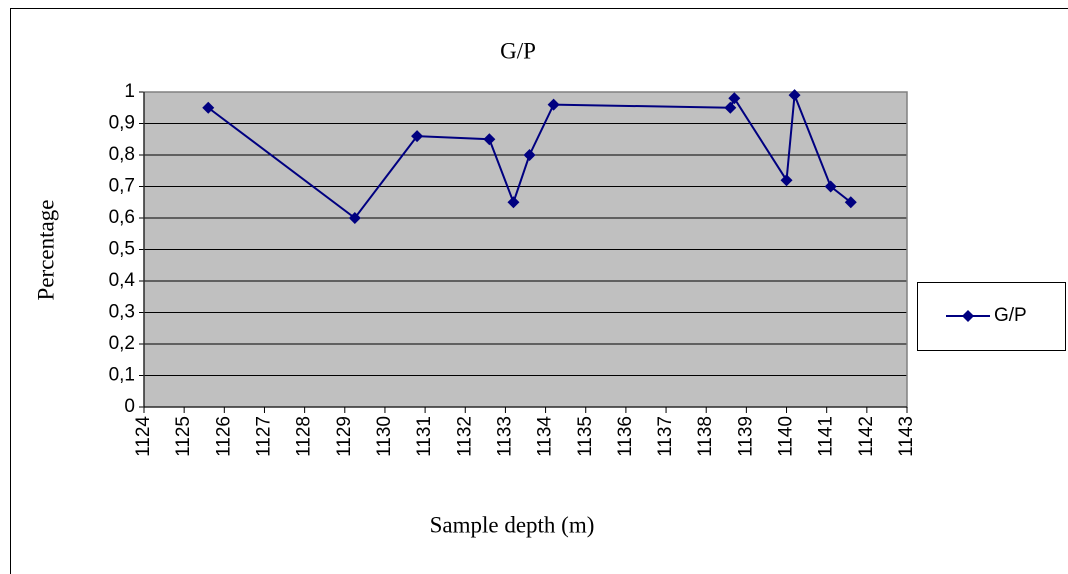 Image resolution: width=1068 pixels, height=574 pixels. What do you see at coordinates (991, 316) in the screenshot?
I see `legend-box` at bounding box center [991, 316].